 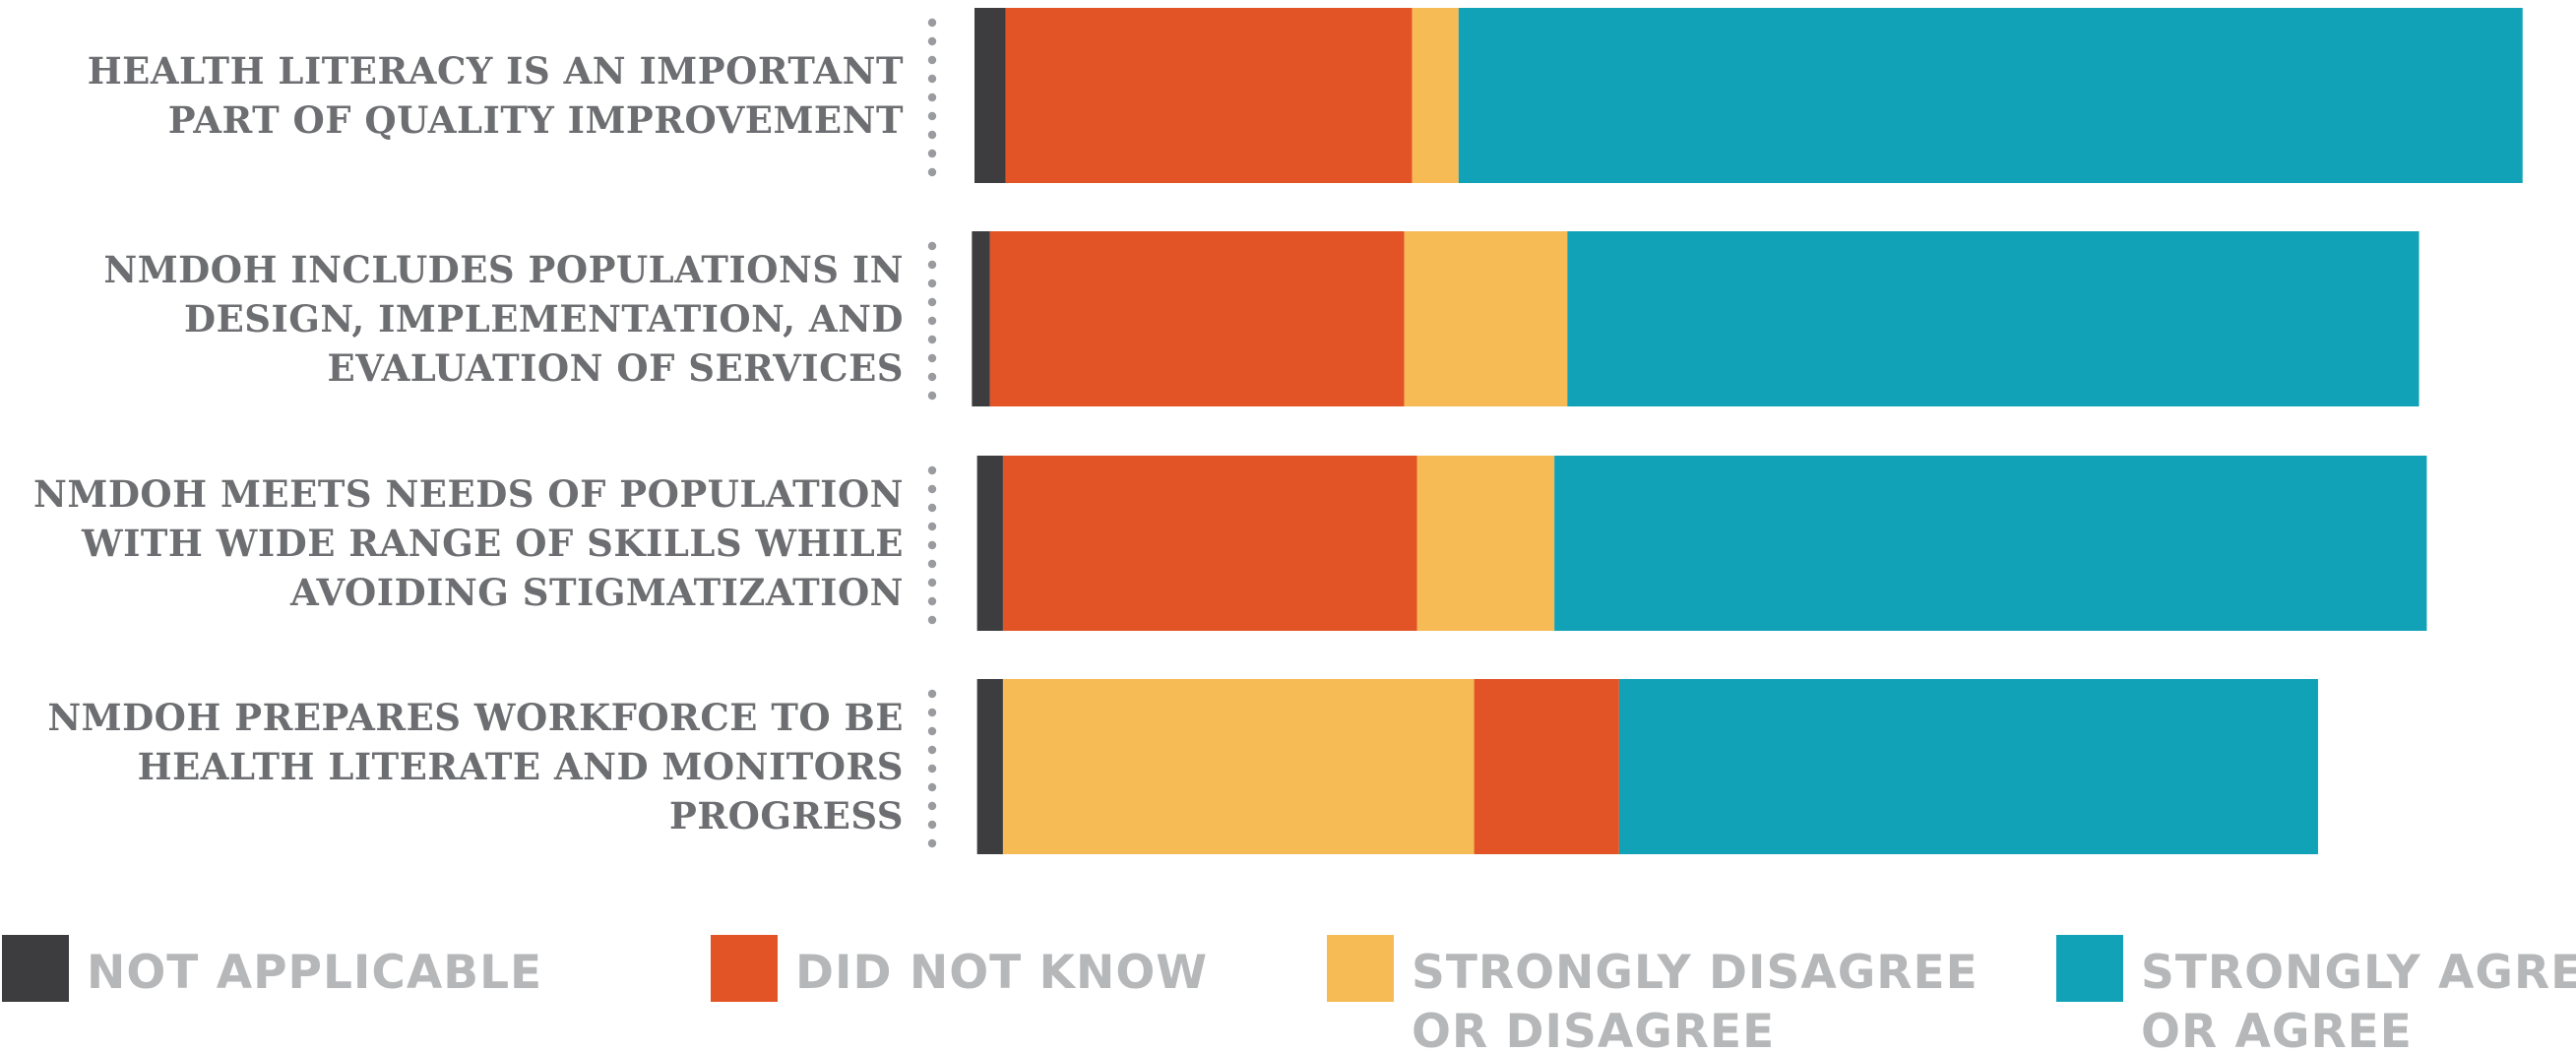 I want to click on legend-label: OR AGREE, so click(x=2277, y=1029).